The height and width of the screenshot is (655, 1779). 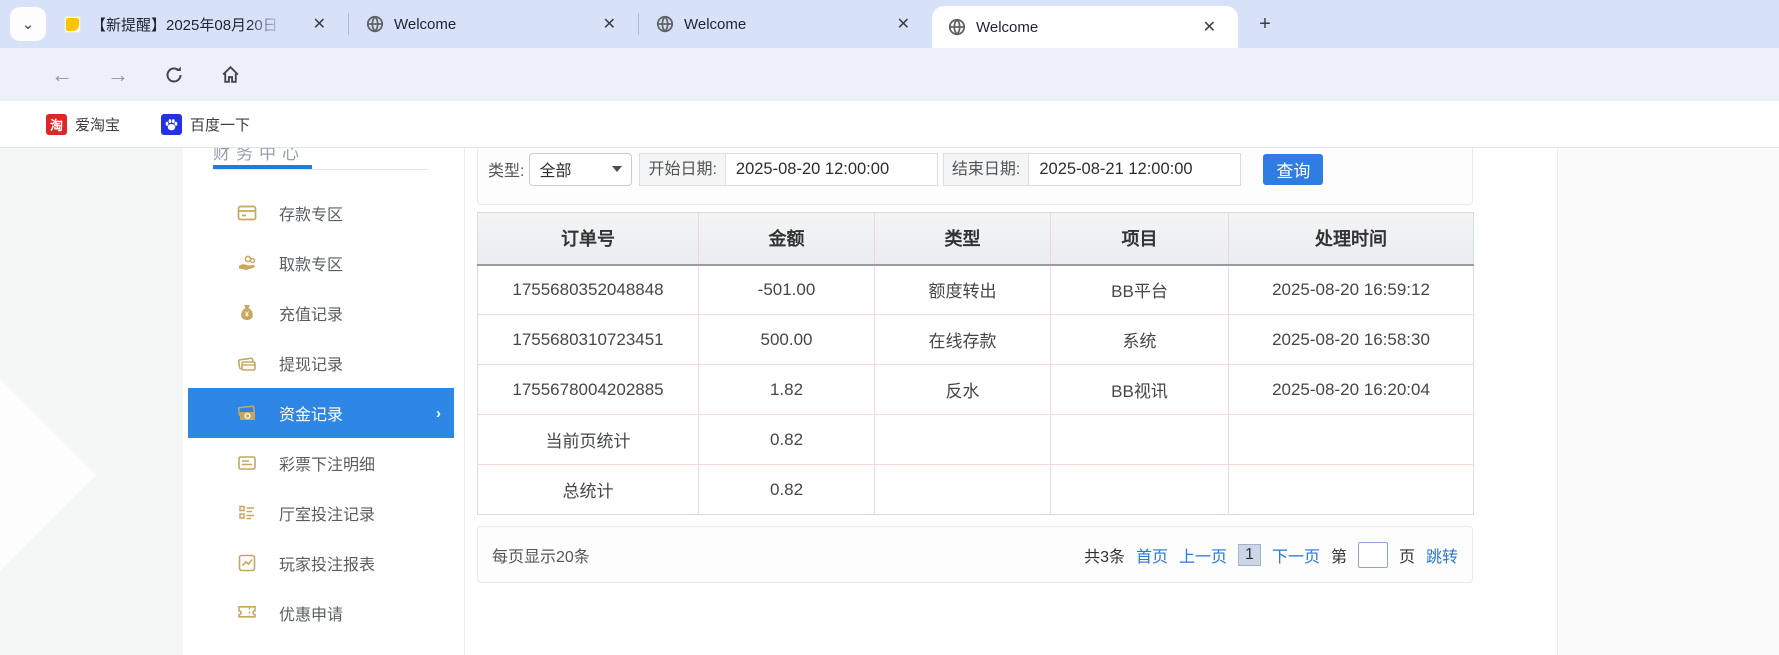 What do you see at coordinates (1295, 557) in the screenshot?
I see `next-page-link: 下一页` at bounding box center [1295, 557].